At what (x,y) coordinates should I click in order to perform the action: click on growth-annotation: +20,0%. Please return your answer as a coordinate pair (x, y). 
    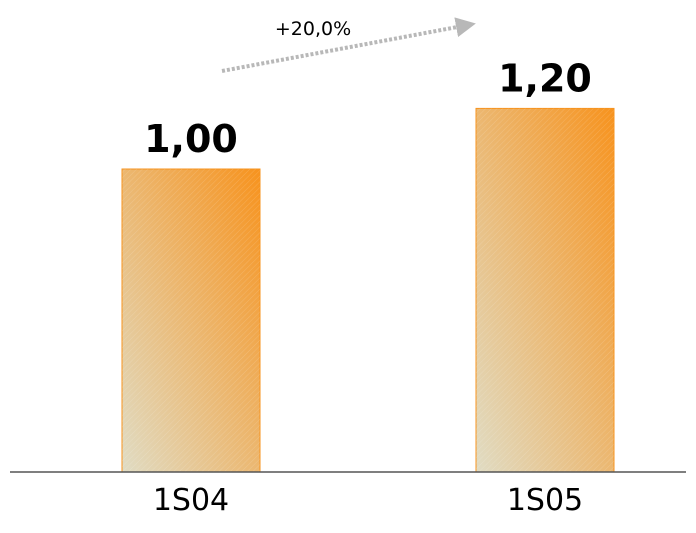
    Looking at the image, I should click on (313, 29).